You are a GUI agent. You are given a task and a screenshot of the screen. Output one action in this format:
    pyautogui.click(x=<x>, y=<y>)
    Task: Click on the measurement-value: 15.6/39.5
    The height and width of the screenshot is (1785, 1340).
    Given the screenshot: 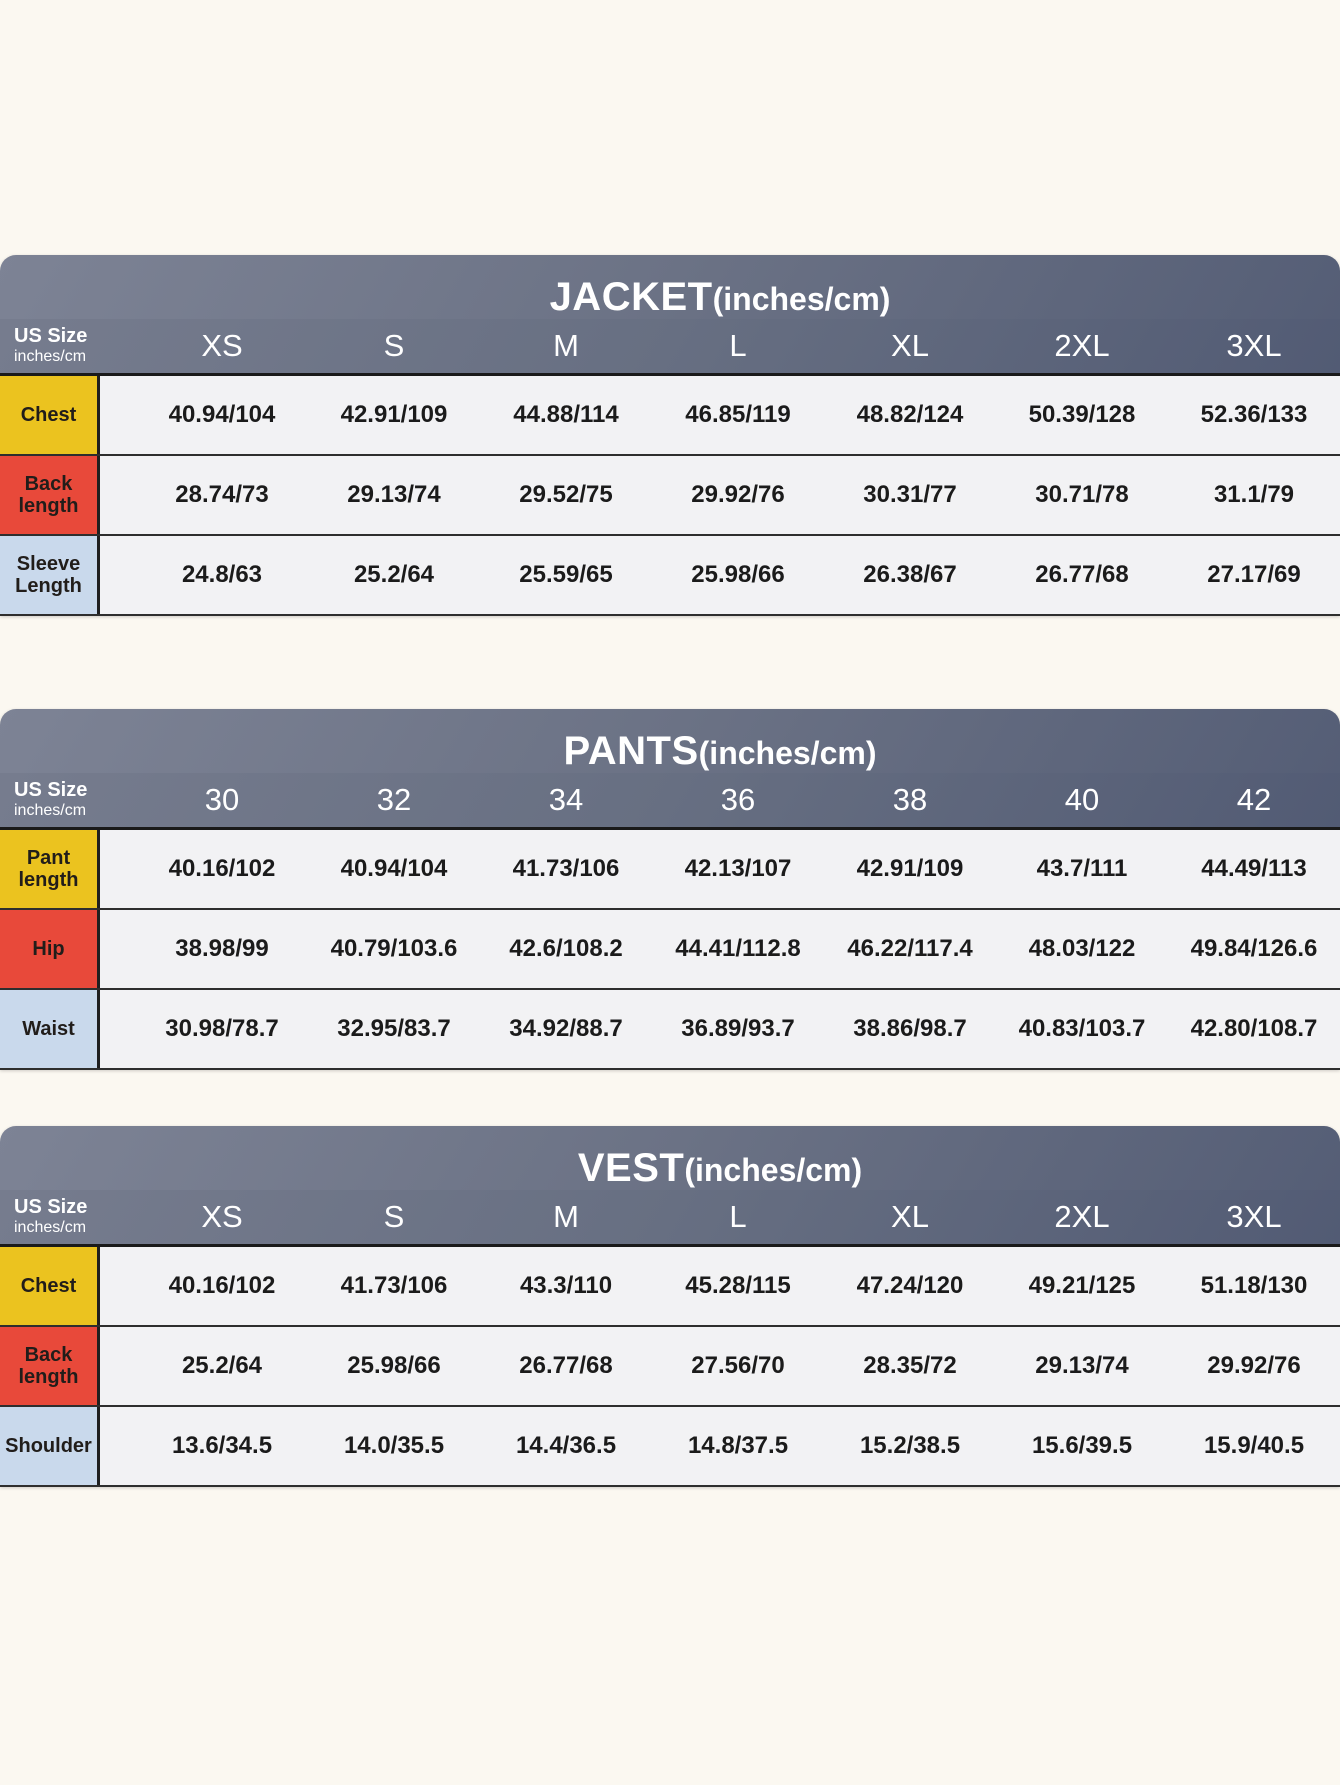 What is the action you would take?
    pyautogui.click(x=1082, y=1445)
    